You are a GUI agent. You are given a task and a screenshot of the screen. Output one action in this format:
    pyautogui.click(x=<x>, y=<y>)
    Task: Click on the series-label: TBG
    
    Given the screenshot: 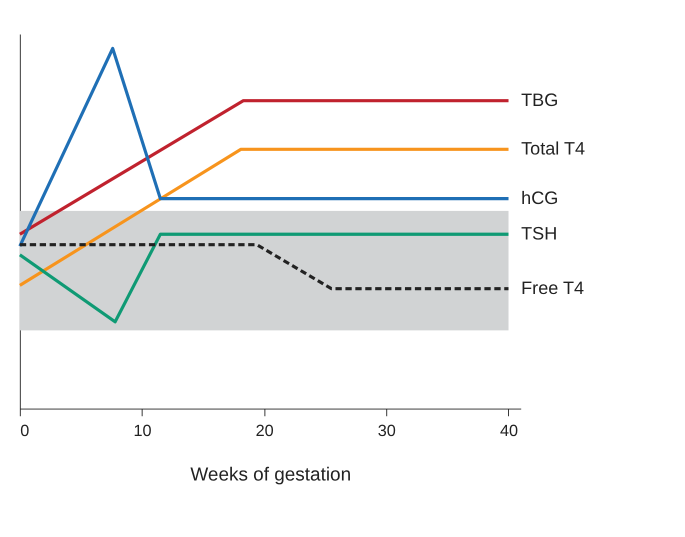 What is the action you would take?
    pyautogui.click(x=539, y=100)
    